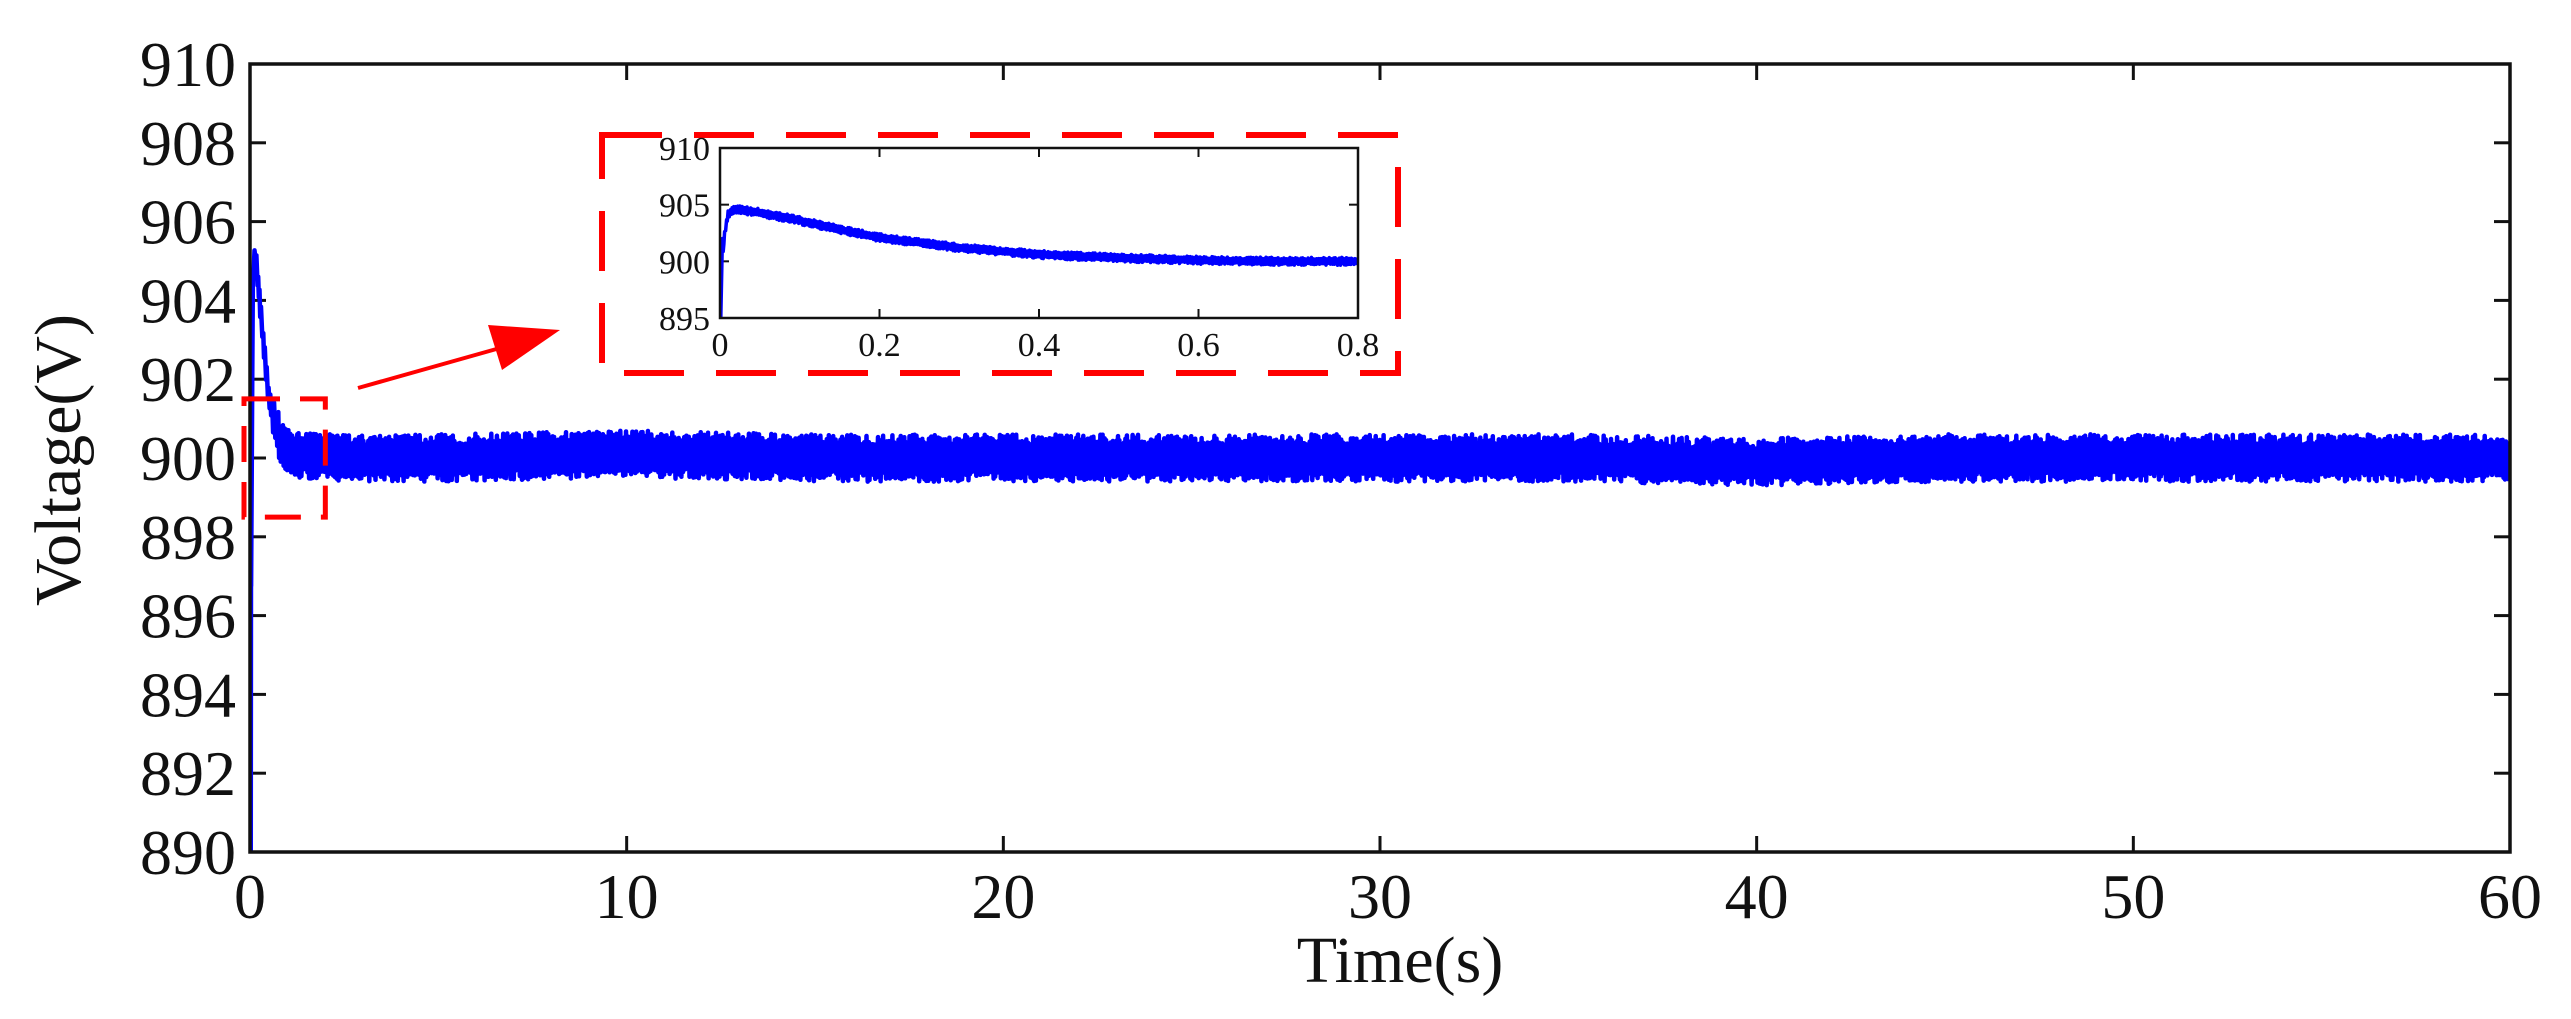 The height and width of the screenshot is (1019, 2571). I want to click on x-tick-label: 50, so click(2133, 896).